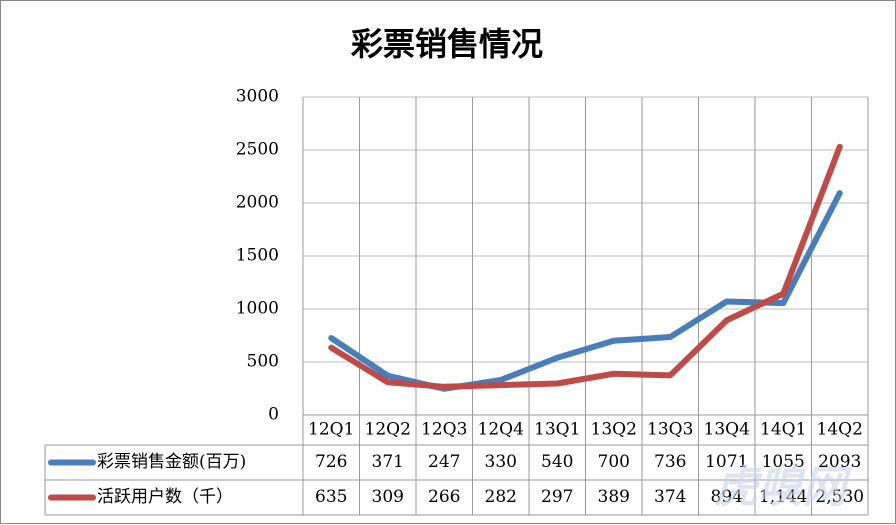  Describe the element at coordinates (557, 430) in the screenshot. I see `x-tick-label: 13Q1` at that location.